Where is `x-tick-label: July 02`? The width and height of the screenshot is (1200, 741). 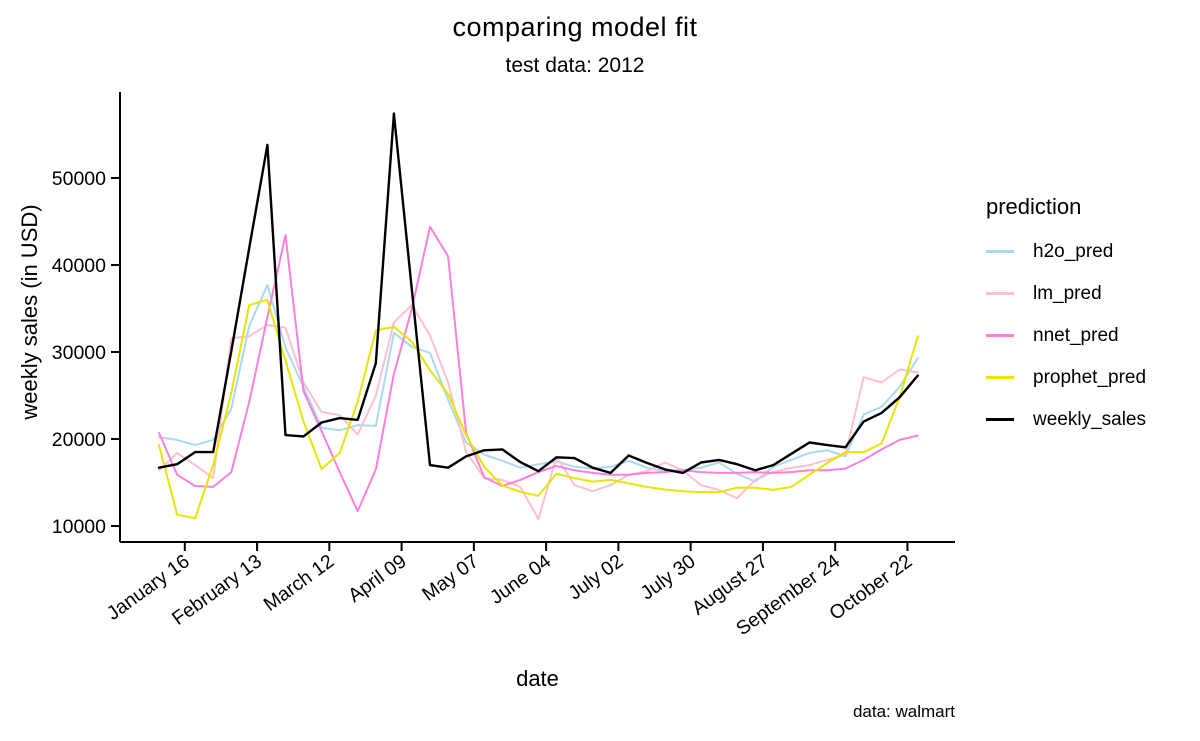
x-tick-label: July 02 is located at coordinates (595, 577).